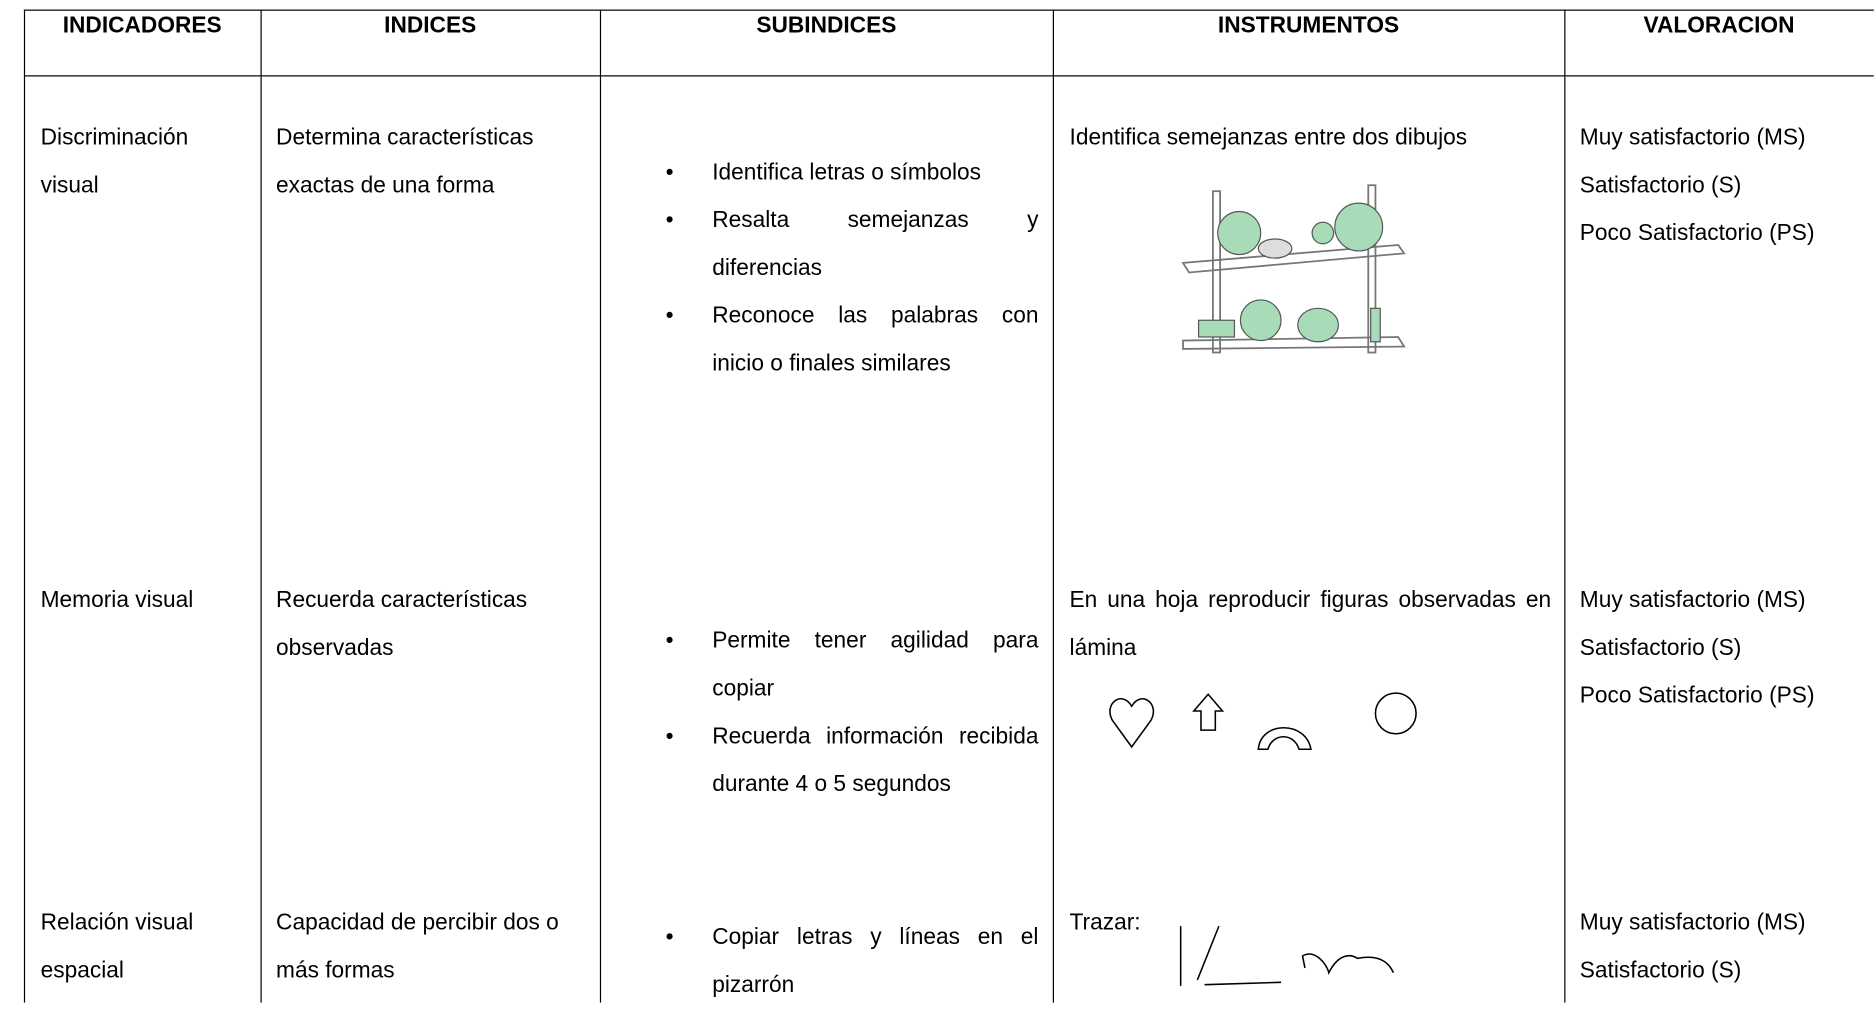 The height and width of the screenshot is (1010, 1874). What do you see at coordinates (826, 26) in the screenshot?
I see `header-cell: SUBINDICES` at bounding box center [826, 26].